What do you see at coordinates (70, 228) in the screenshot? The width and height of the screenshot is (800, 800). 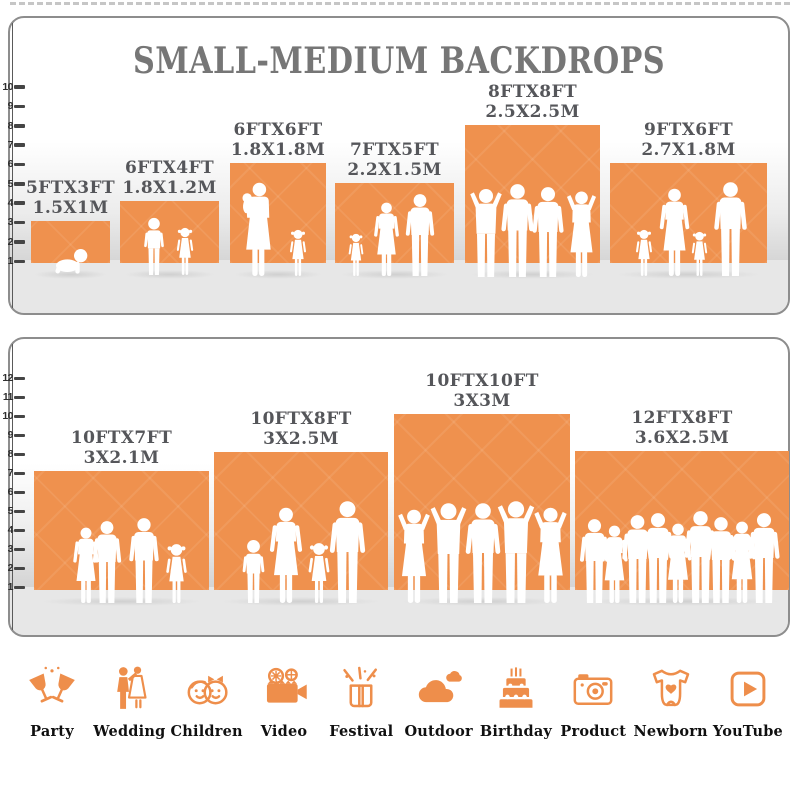 I see `backdrop-5ftx3ft: 5FTX3FT 1.5X1M` at bounding box center [70, 228].